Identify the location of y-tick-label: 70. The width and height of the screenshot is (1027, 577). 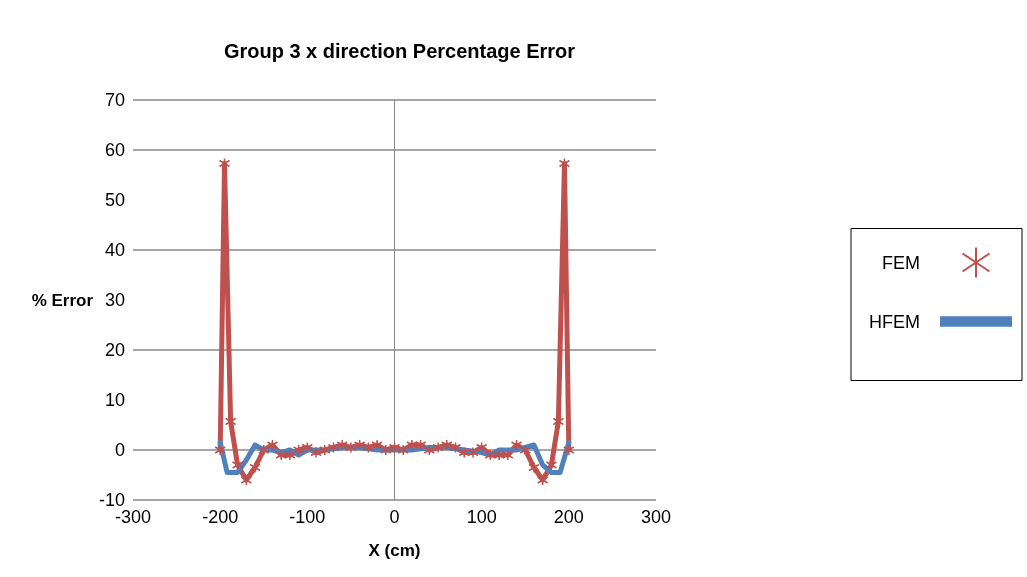
(114, 100).